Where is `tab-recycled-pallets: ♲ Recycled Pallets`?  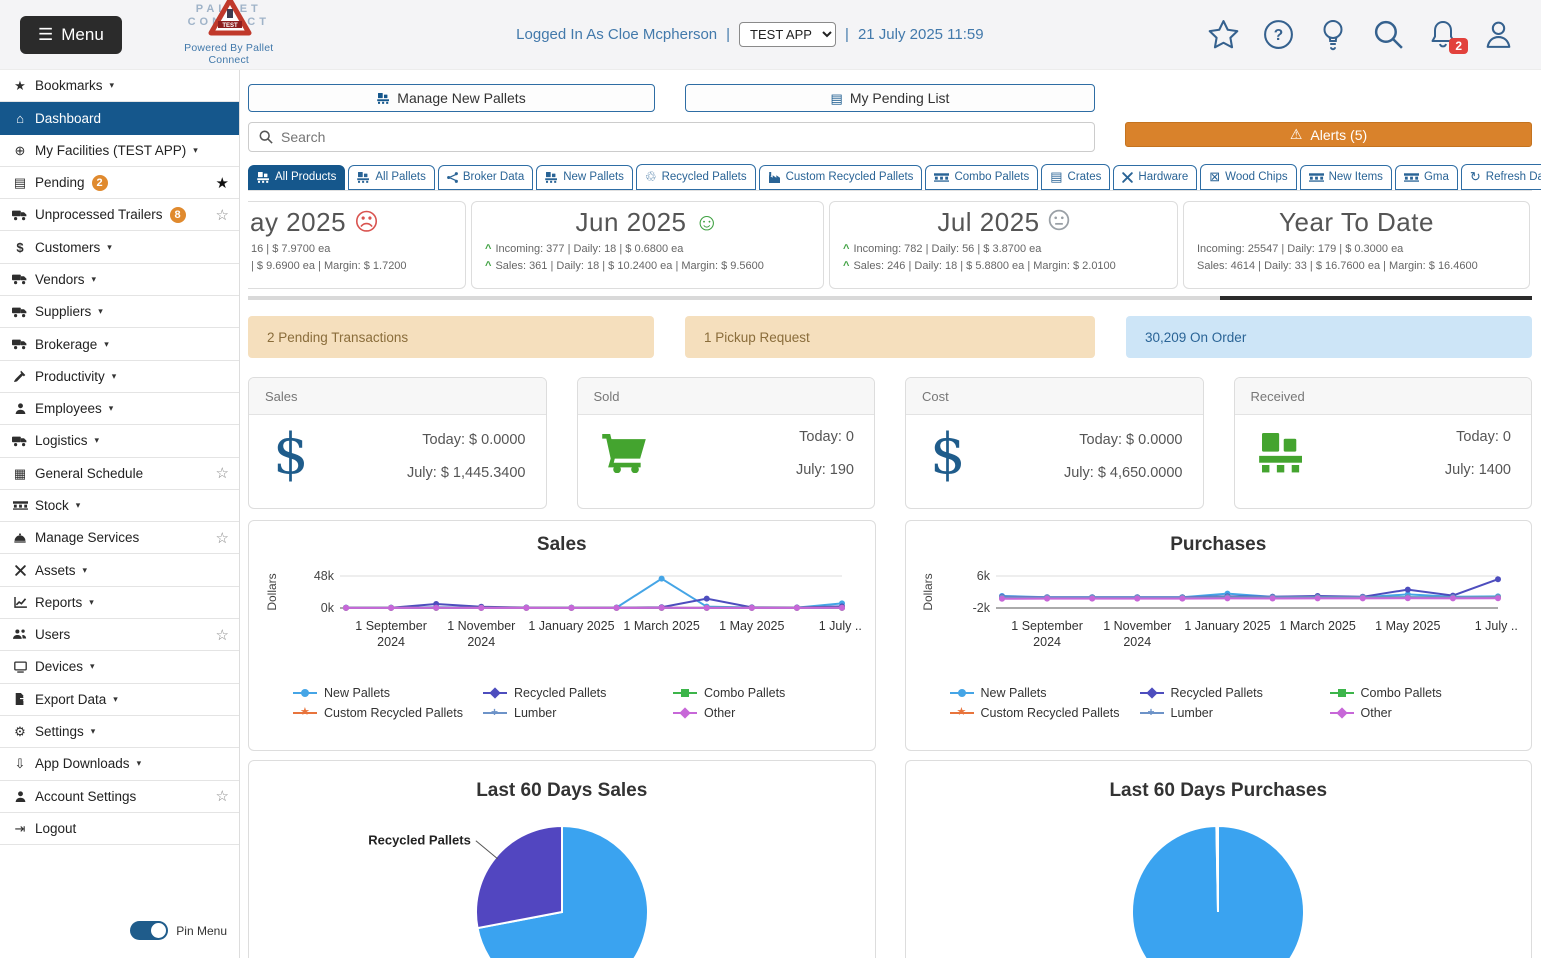
tab-recycled-pallets: ♲ Recycled Pallets is located at coordinates (695, 177).